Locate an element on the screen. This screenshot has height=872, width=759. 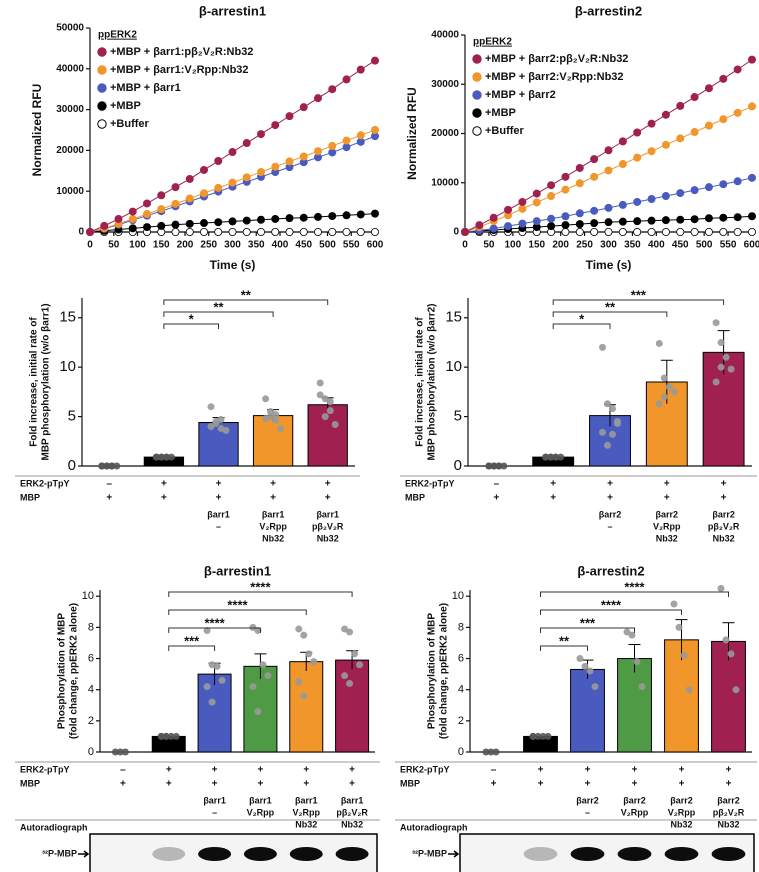
legend-label: +Buffer is located at coordinates (505, 131).